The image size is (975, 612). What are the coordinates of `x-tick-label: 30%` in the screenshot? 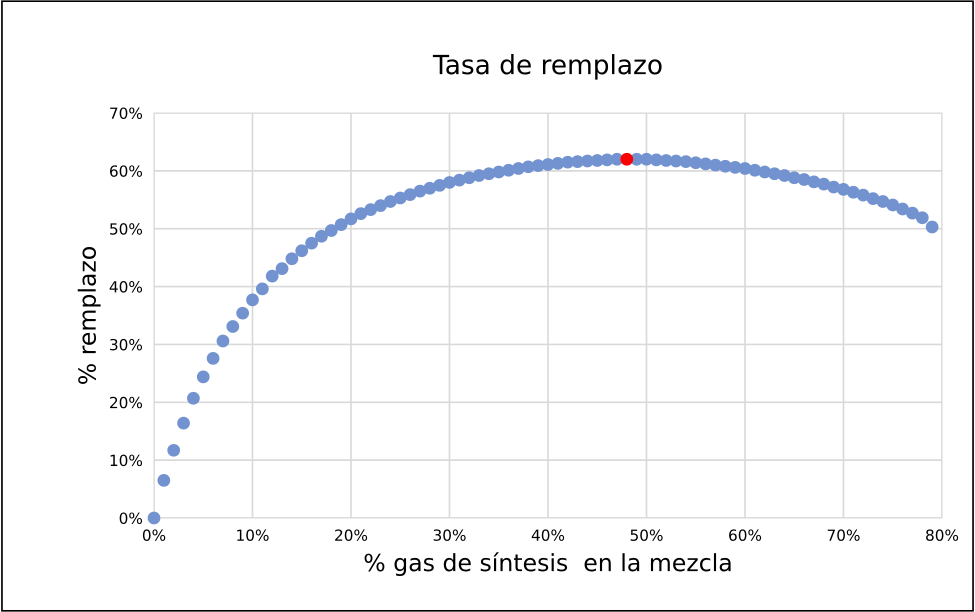 It's located at (450, 535).